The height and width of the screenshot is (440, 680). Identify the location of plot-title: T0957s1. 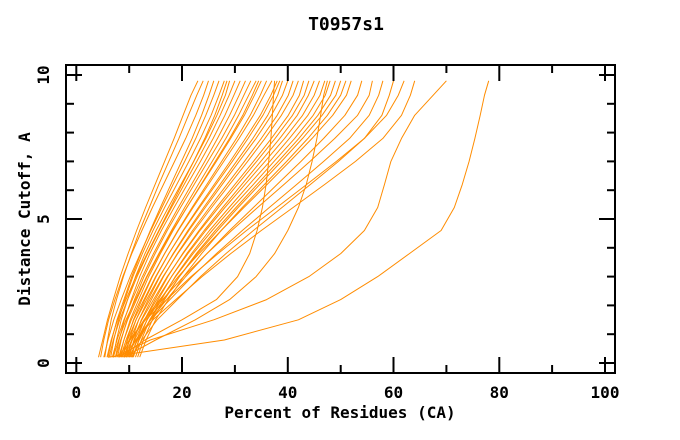
(346, 24).